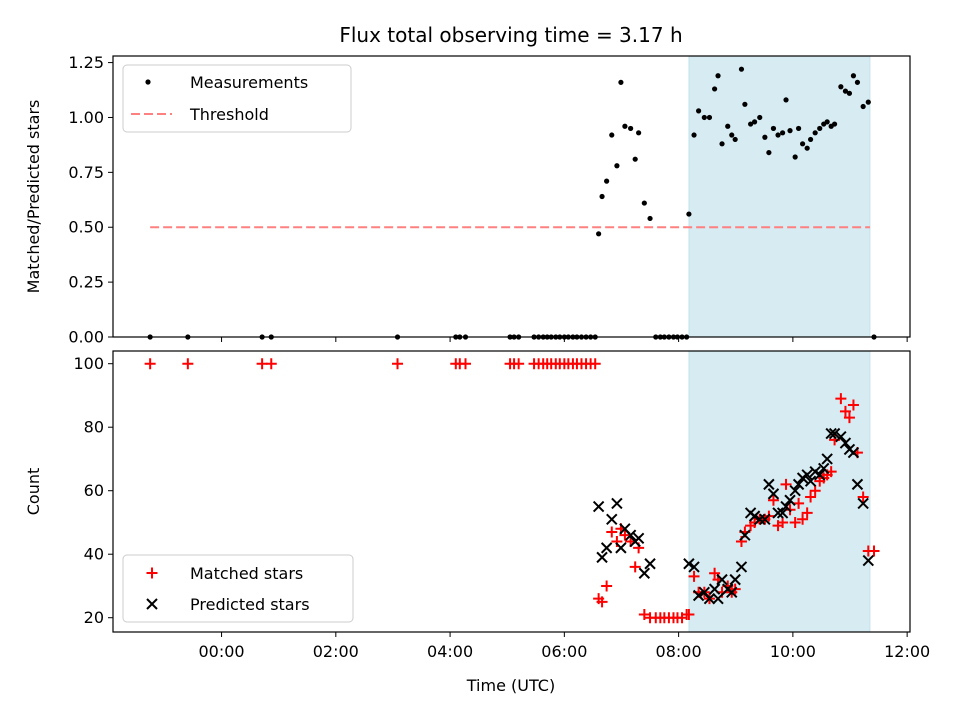  What do you see at coordinates (336, 651) in the screenshot?
I see `x-tick-label: 02:00` at bounding box center [336, 651].